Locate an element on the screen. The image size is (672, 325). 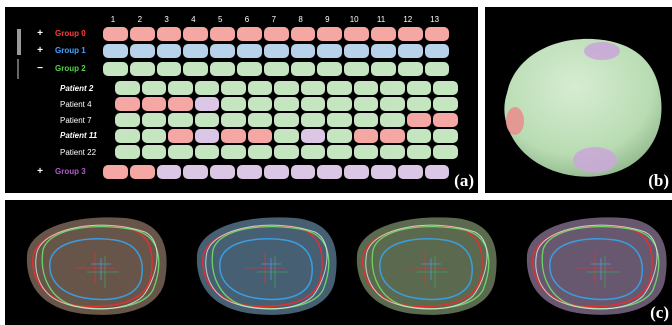
group-3-label: Group 3 is located at coordinates (70, 171).